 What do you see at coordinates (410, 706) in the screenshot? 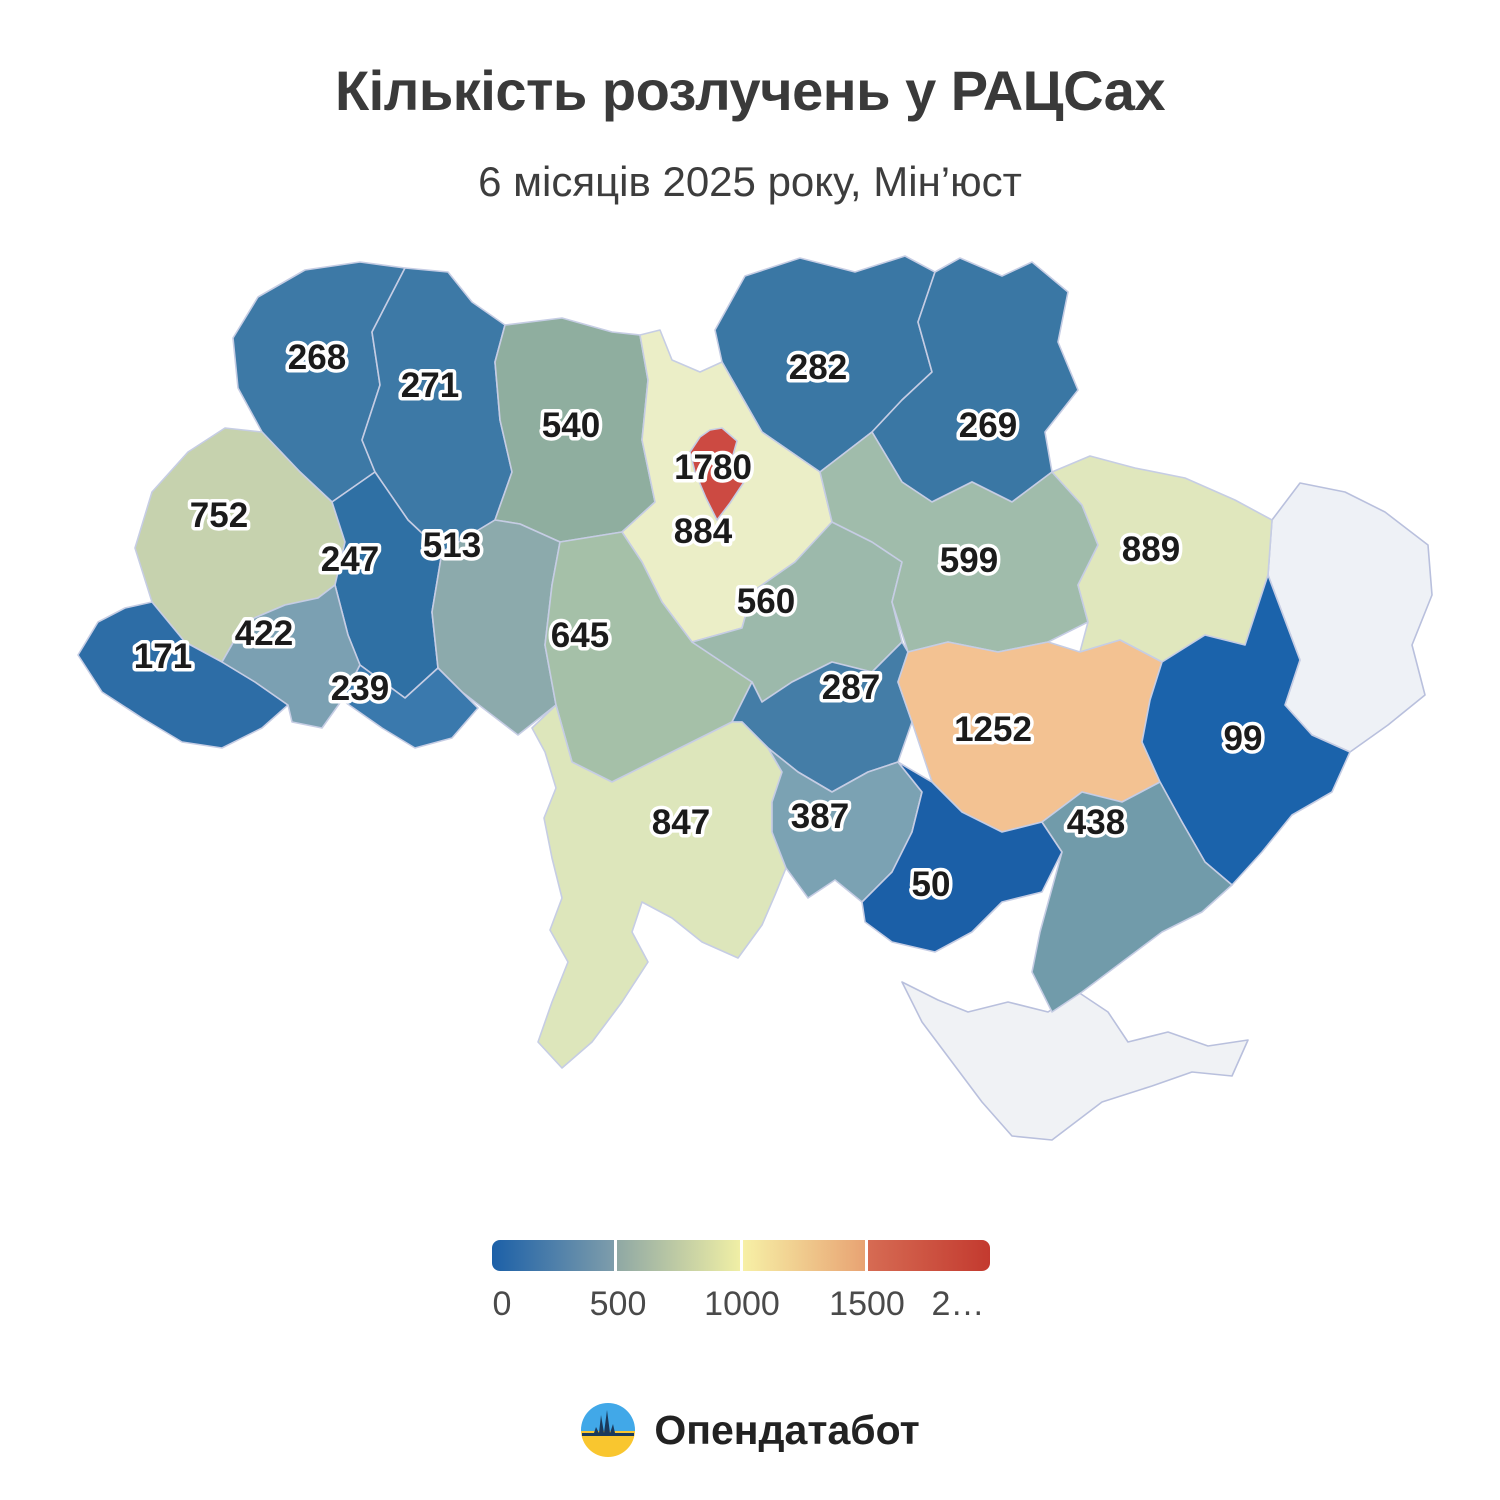
I see `region-chernivtsi` at bounding box center [410, 706].